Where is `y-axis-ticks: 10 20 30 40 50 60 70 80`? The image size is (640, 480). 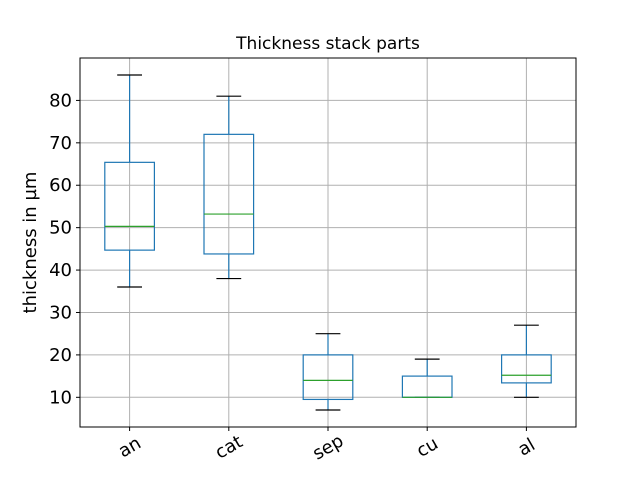 y-axis-ticks: 10 20 30 40 50 60 70 80 is located at coordinates (64, 249).